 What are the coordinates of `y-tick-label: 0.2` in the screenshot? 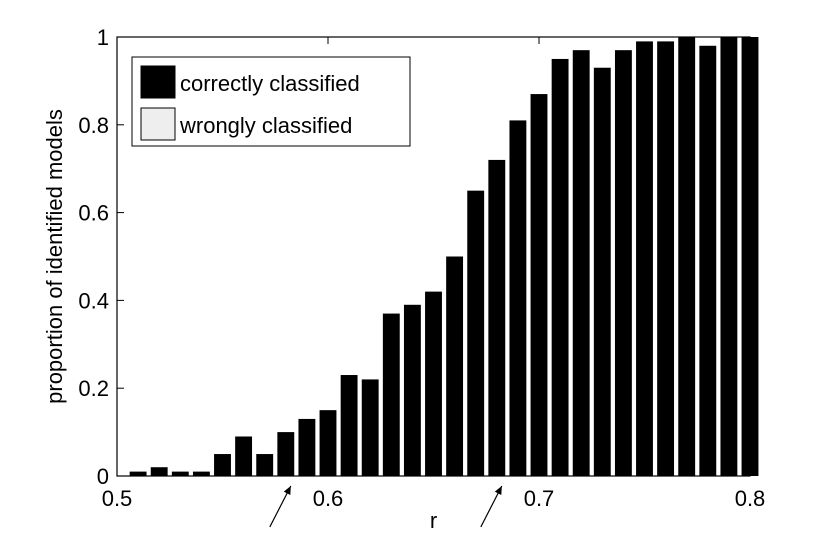 It's located at (93, 388).